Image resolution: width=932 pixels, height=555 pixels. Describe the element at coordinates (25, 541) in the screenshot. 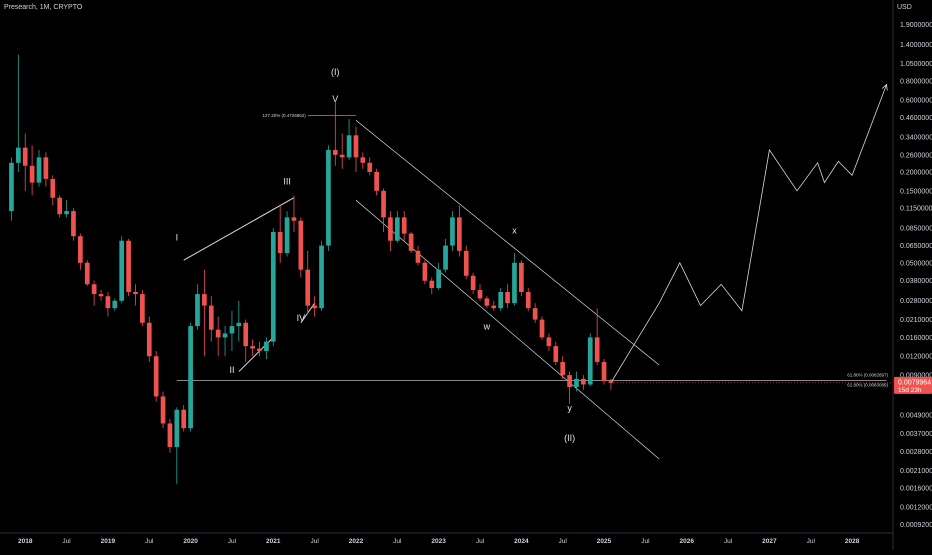

I see `time-tick-label: 2018` at that location.